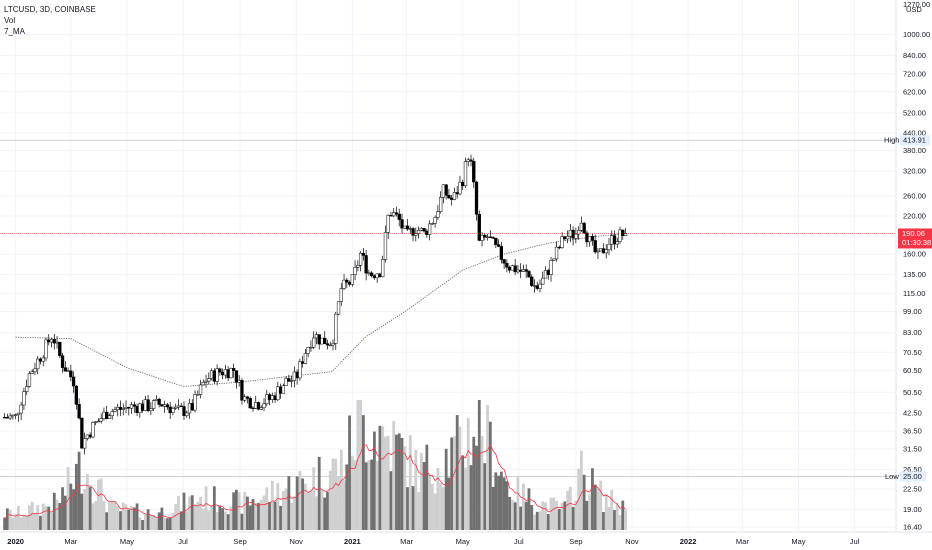  What do you see at coordinates (912, 392) in the screenshot?
I see `price-tick-label: 50.50` at bounding box center [912, 392].